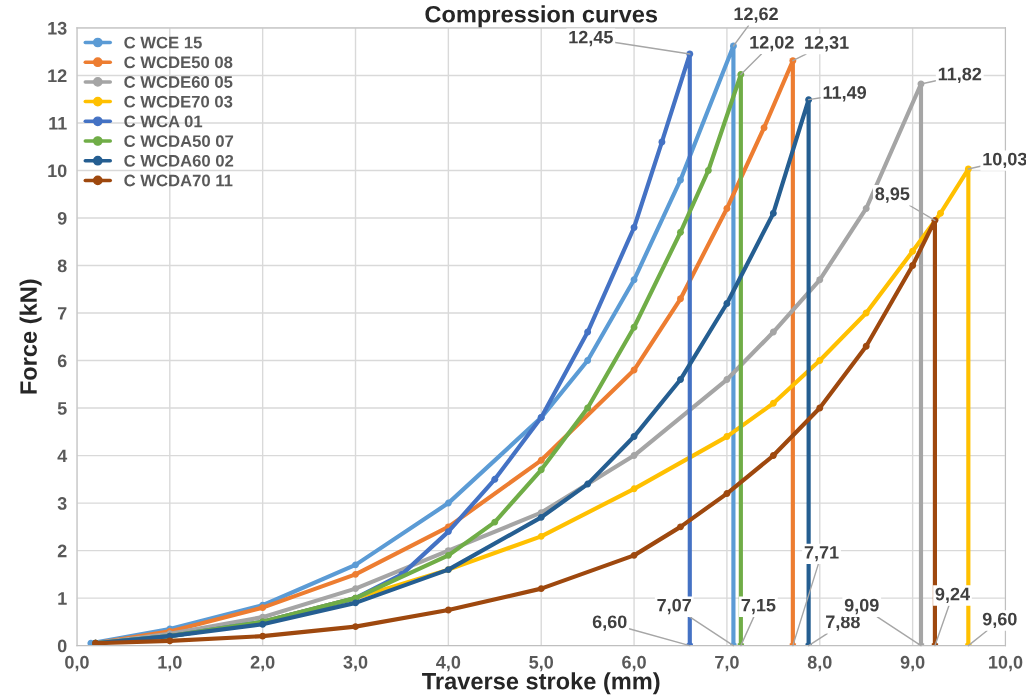 This screenshot has width=1026, height=698. I want to click on y-tick-label: 12, so click(57, 75).